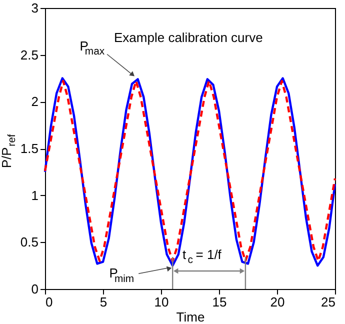  Describe the element at coordinates (34, 289) in the screenshot. I see `y-tick-label: 0` at that location.